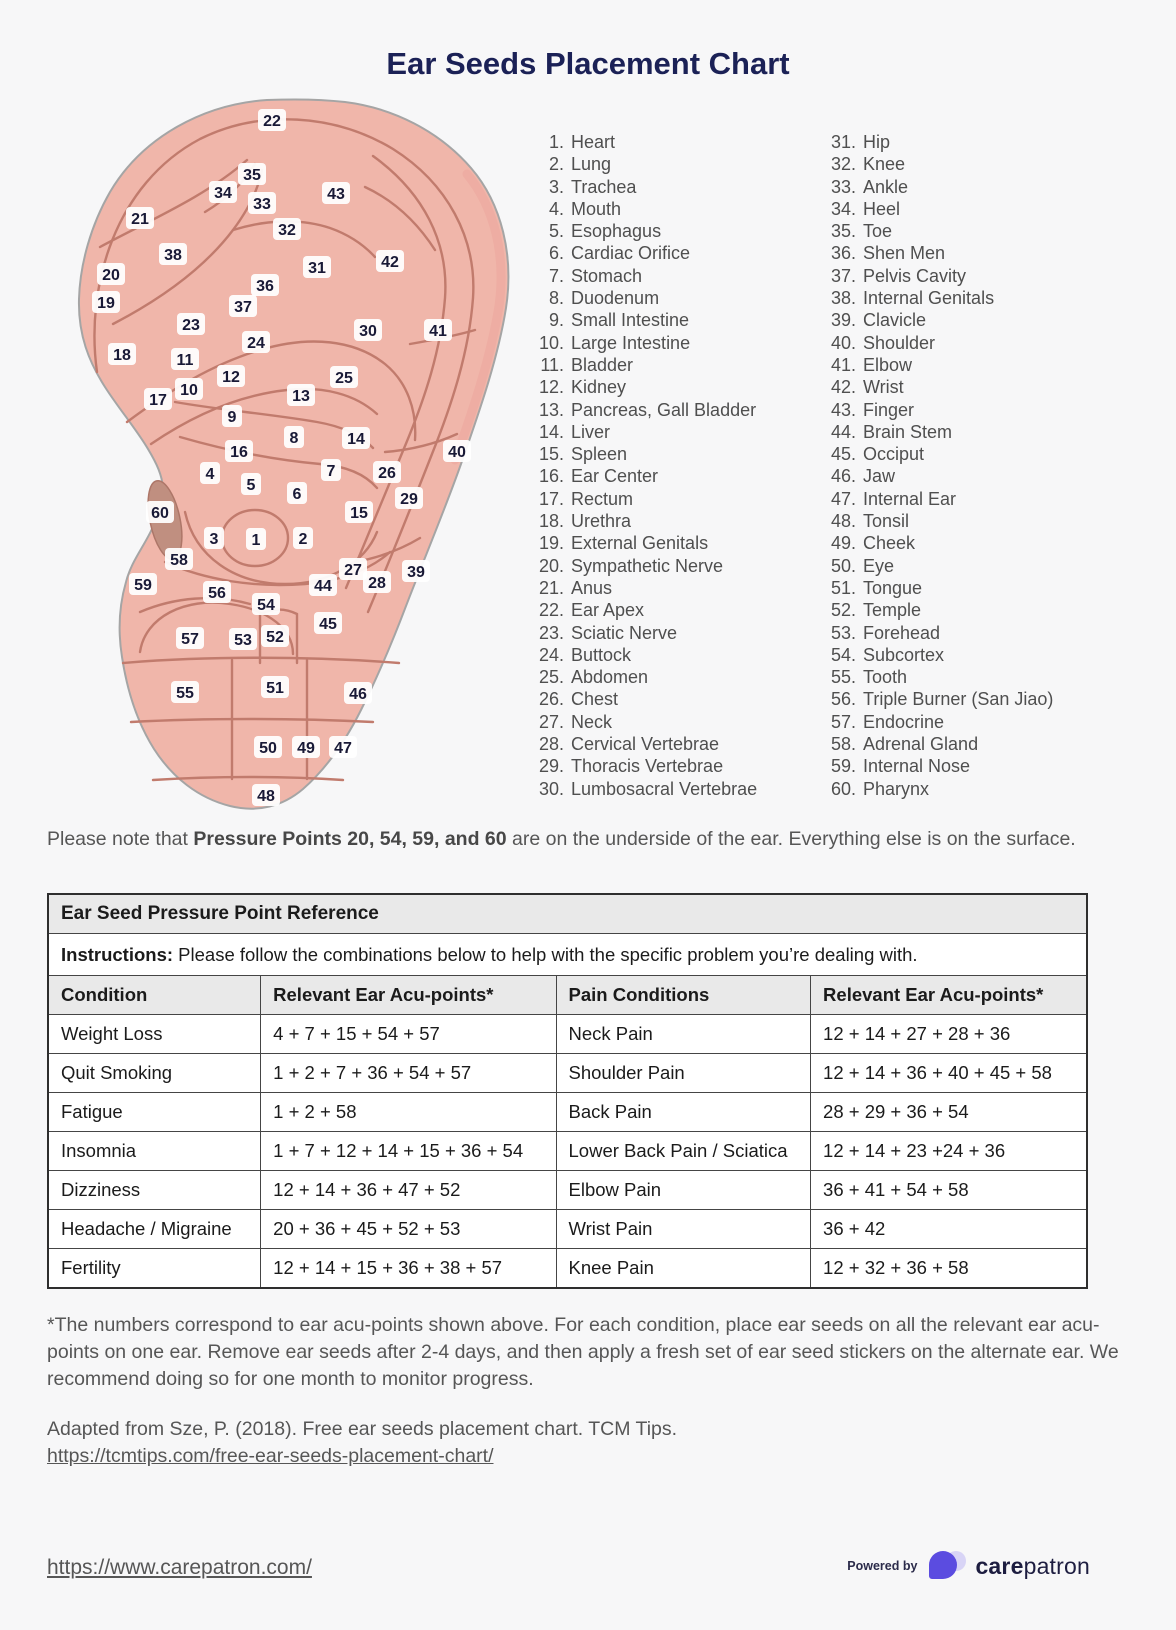 This screenshot has width=1176, height=1630. I want to click on legend-item: 31. Hip, so click(860, 142).